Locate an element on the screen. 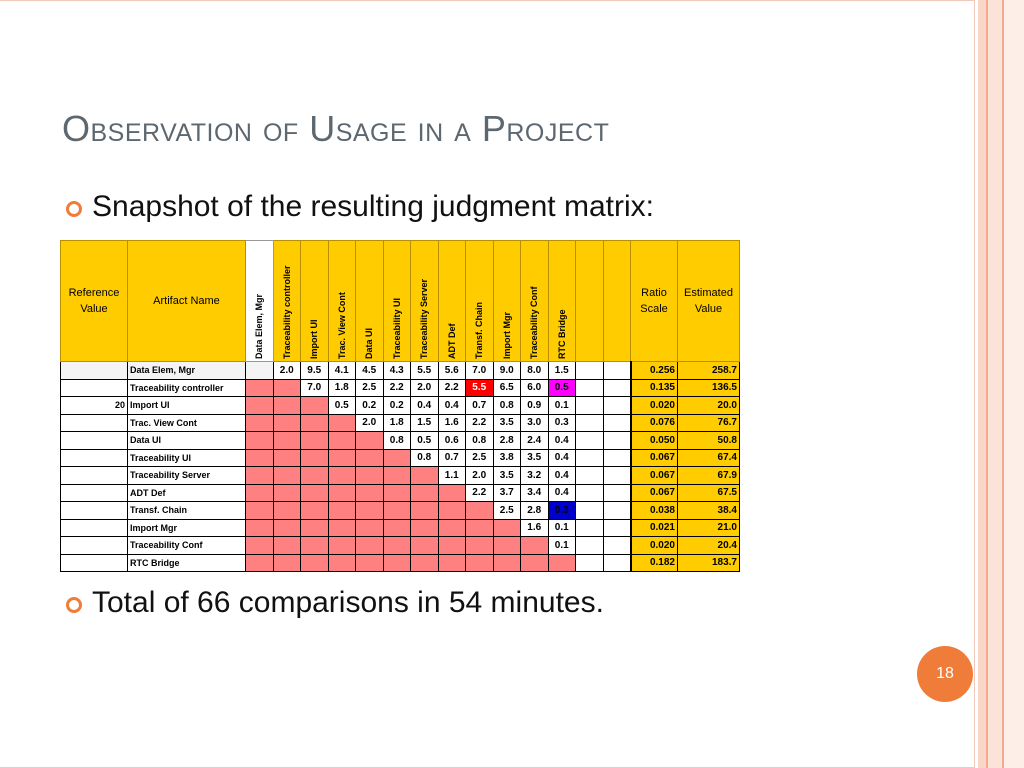 The height and width of the screenshot is (768, 1024). bullet-ring-icon is located at coordinates (74, 605).